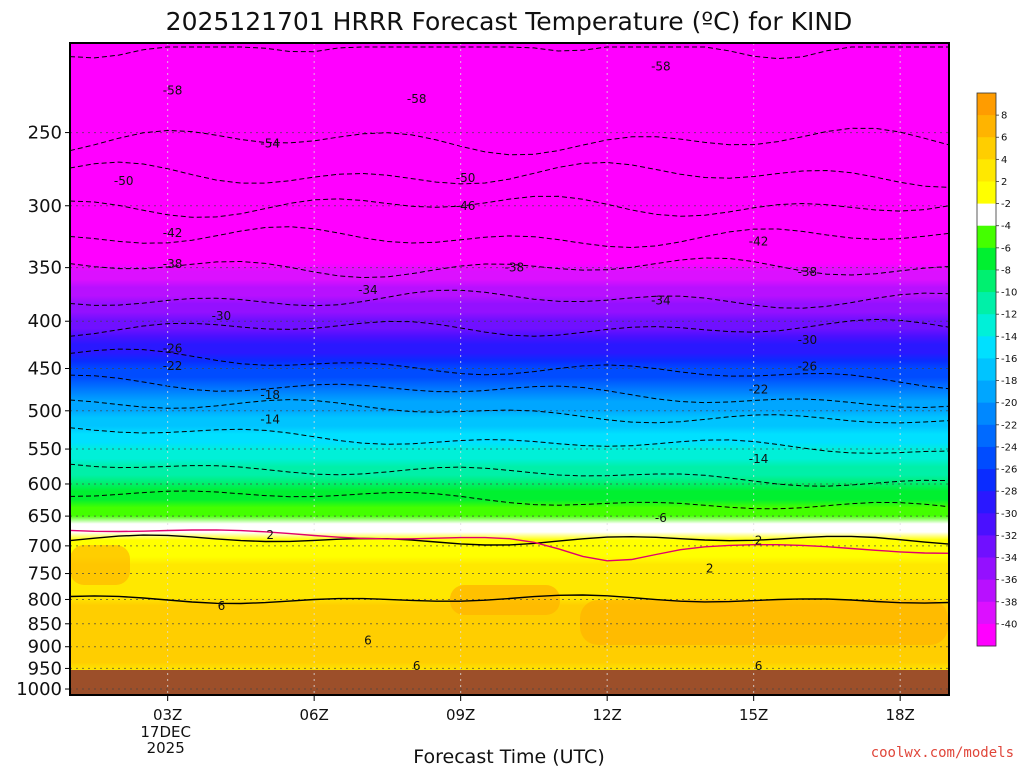  What do you see at coordinates (1009, 602) in the screenshot?
I see `colorbar-label: -38` at bounding box center [1009, 602].